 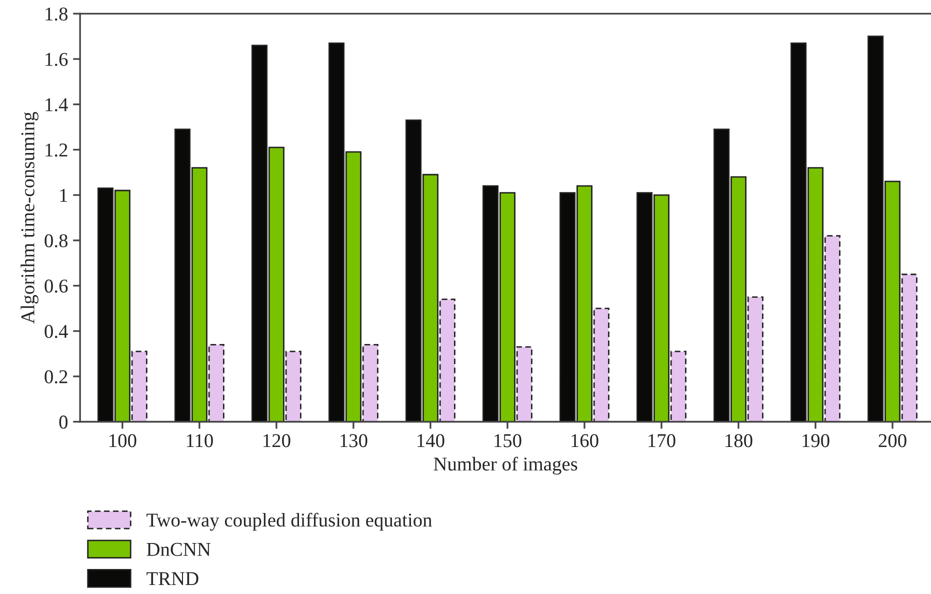 What do you see at coordinates (57, 14) in the screenshot?
I see `y-tick-label: 1.8` at bounding box center [57, 14].